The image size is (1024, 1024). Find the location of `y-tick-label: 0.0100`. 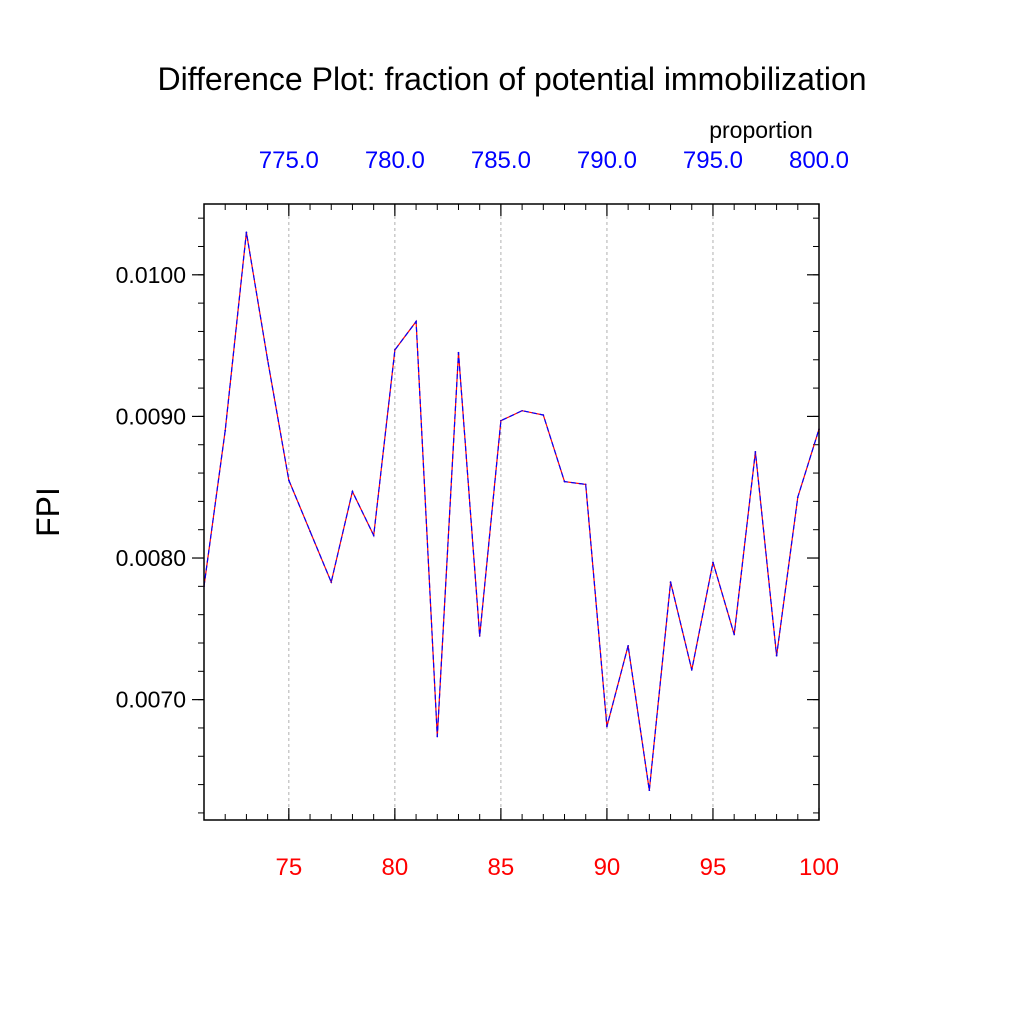

y-tick-label: 0.0100 is located at coordinates (151, 275).